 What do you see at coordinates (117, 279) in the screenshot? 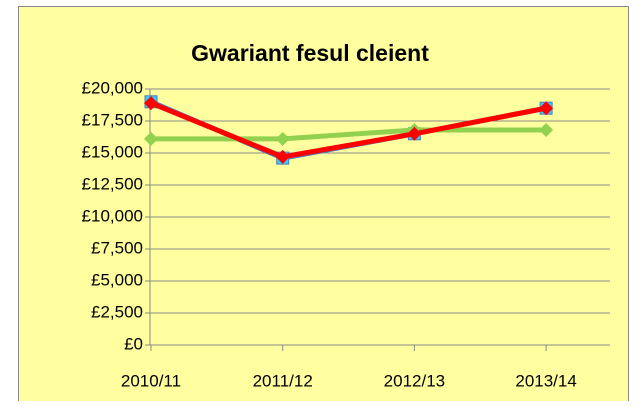
I see `y-tick-label: £5,000` at bounding box center [117, 279].